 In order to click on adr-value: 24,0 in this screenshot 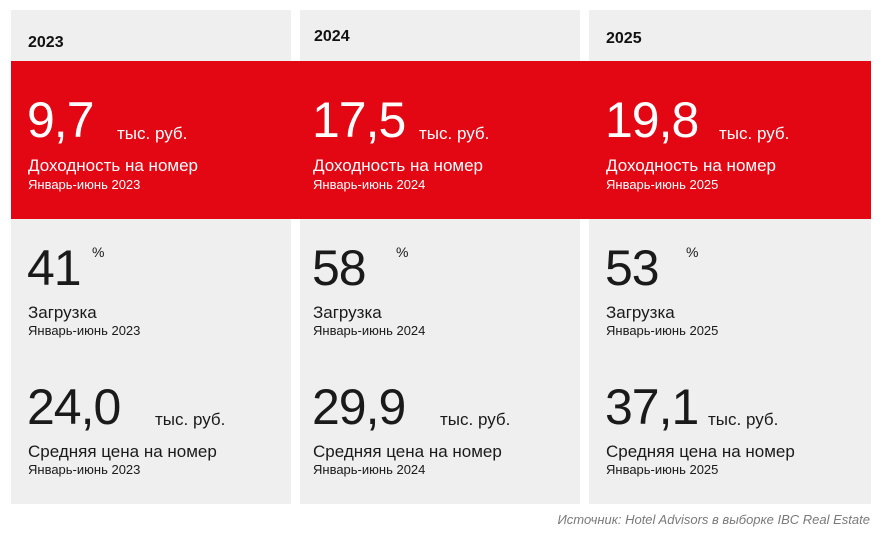, I will do `click(74, 407)`.